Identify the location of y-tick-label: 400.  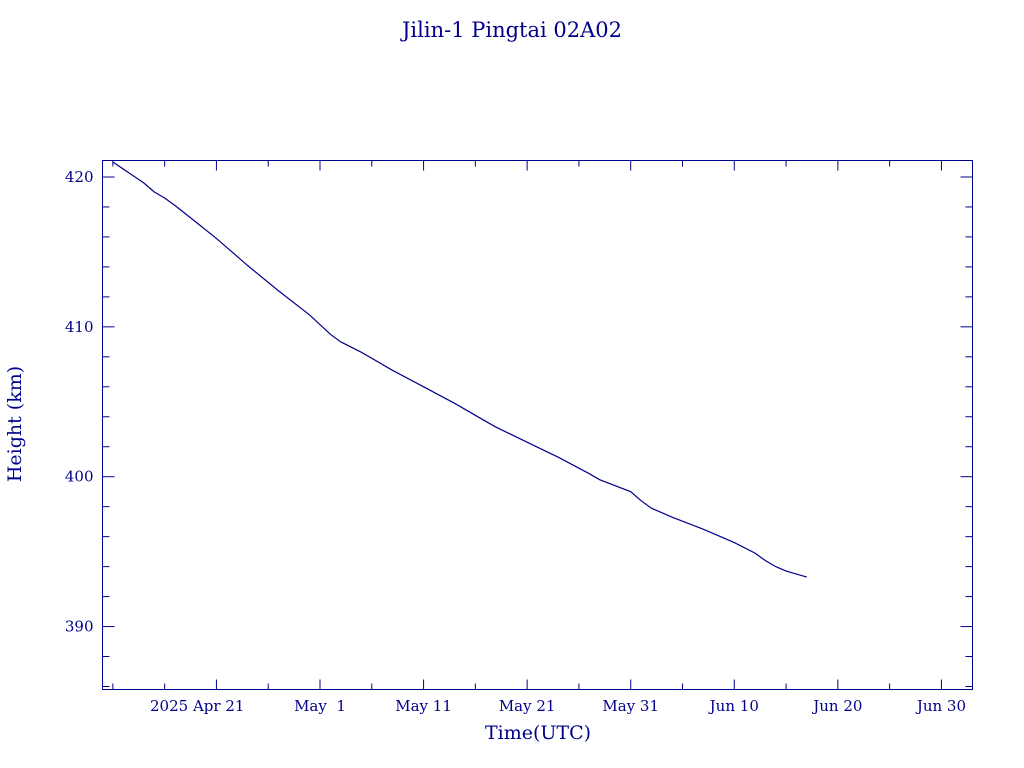
(79, 477).